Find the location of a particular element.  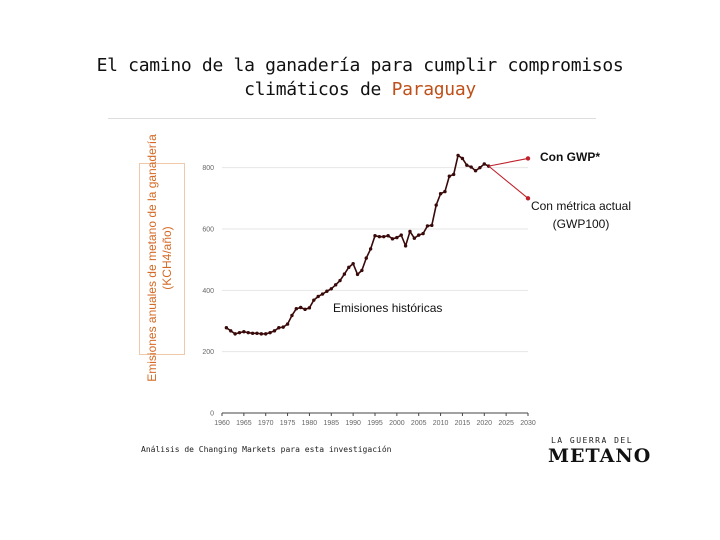

gridlines is located at coordinates (375, 260).